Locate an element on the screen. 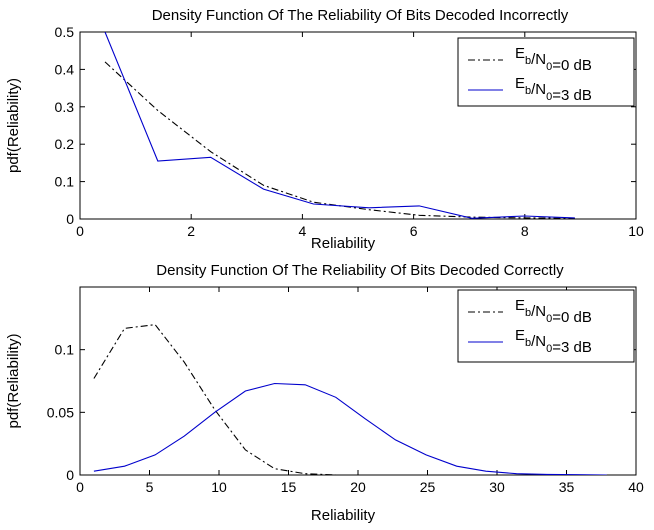 This screenshot has width=654, height=530. y-tick-label: 0.5 is located at coordinates (65, 32).